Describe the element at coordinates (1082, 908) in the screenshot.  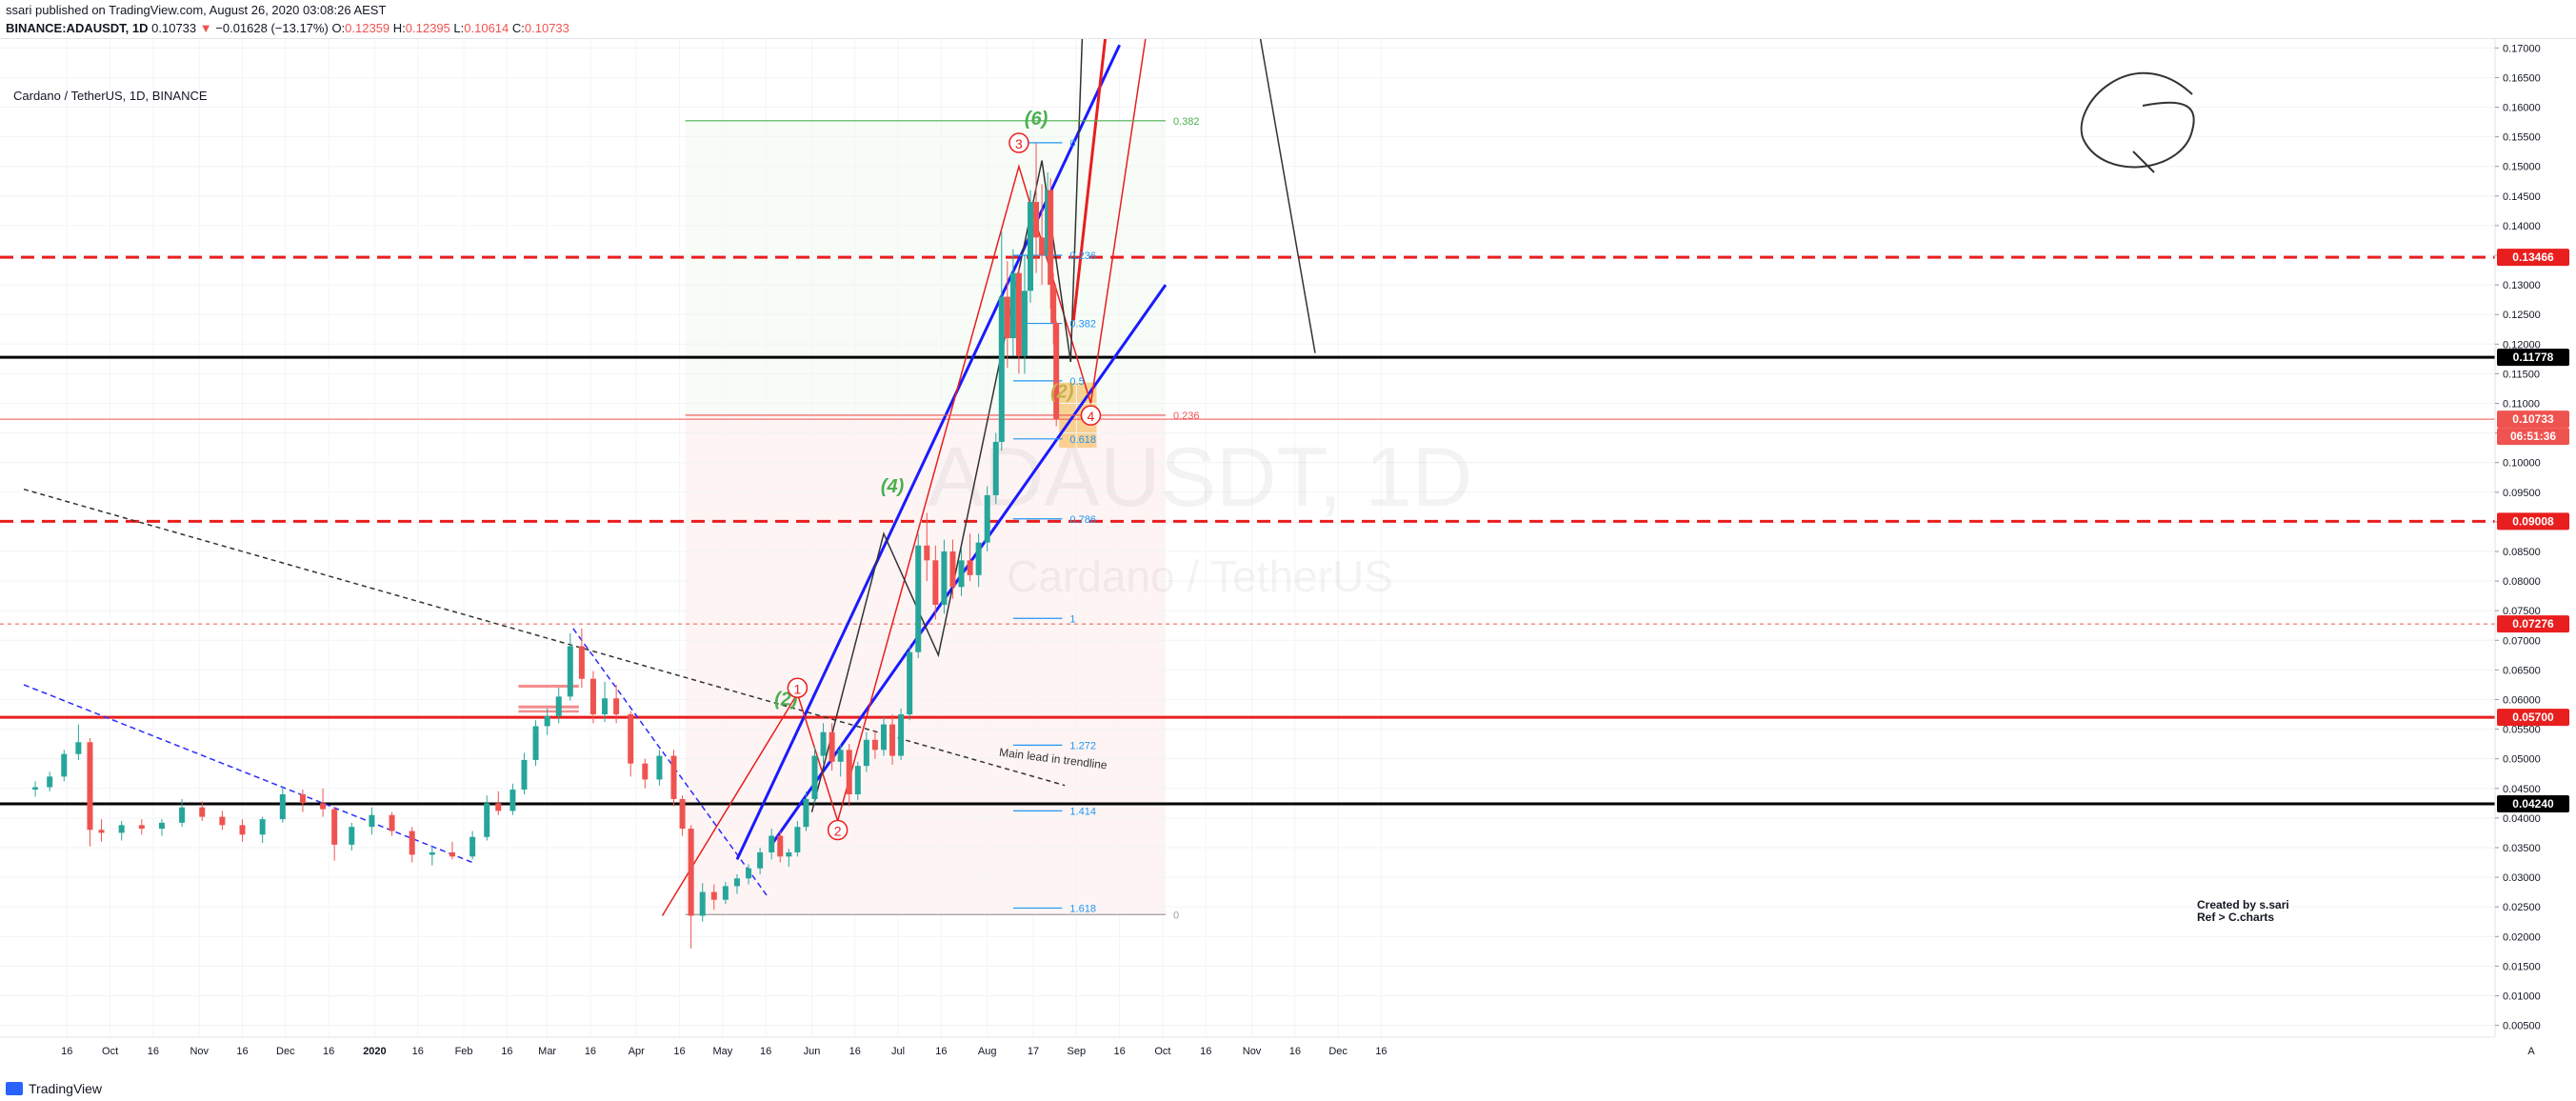
I see `fib-level-label: 1.618` at that location.